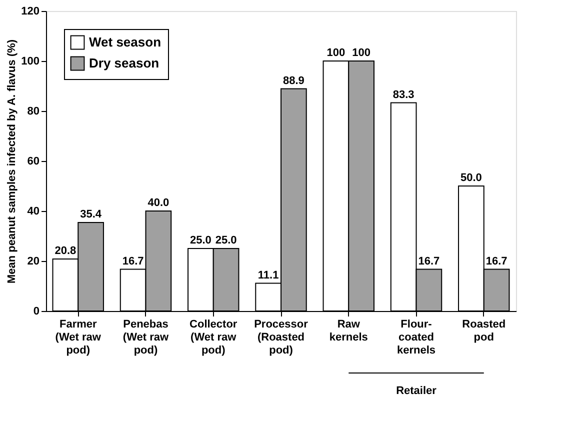 This screenshot has width=582, height=436. Describe the element at coordinates (33, 212) in the screenshot. I see `y-tick-label: 40` at that location.